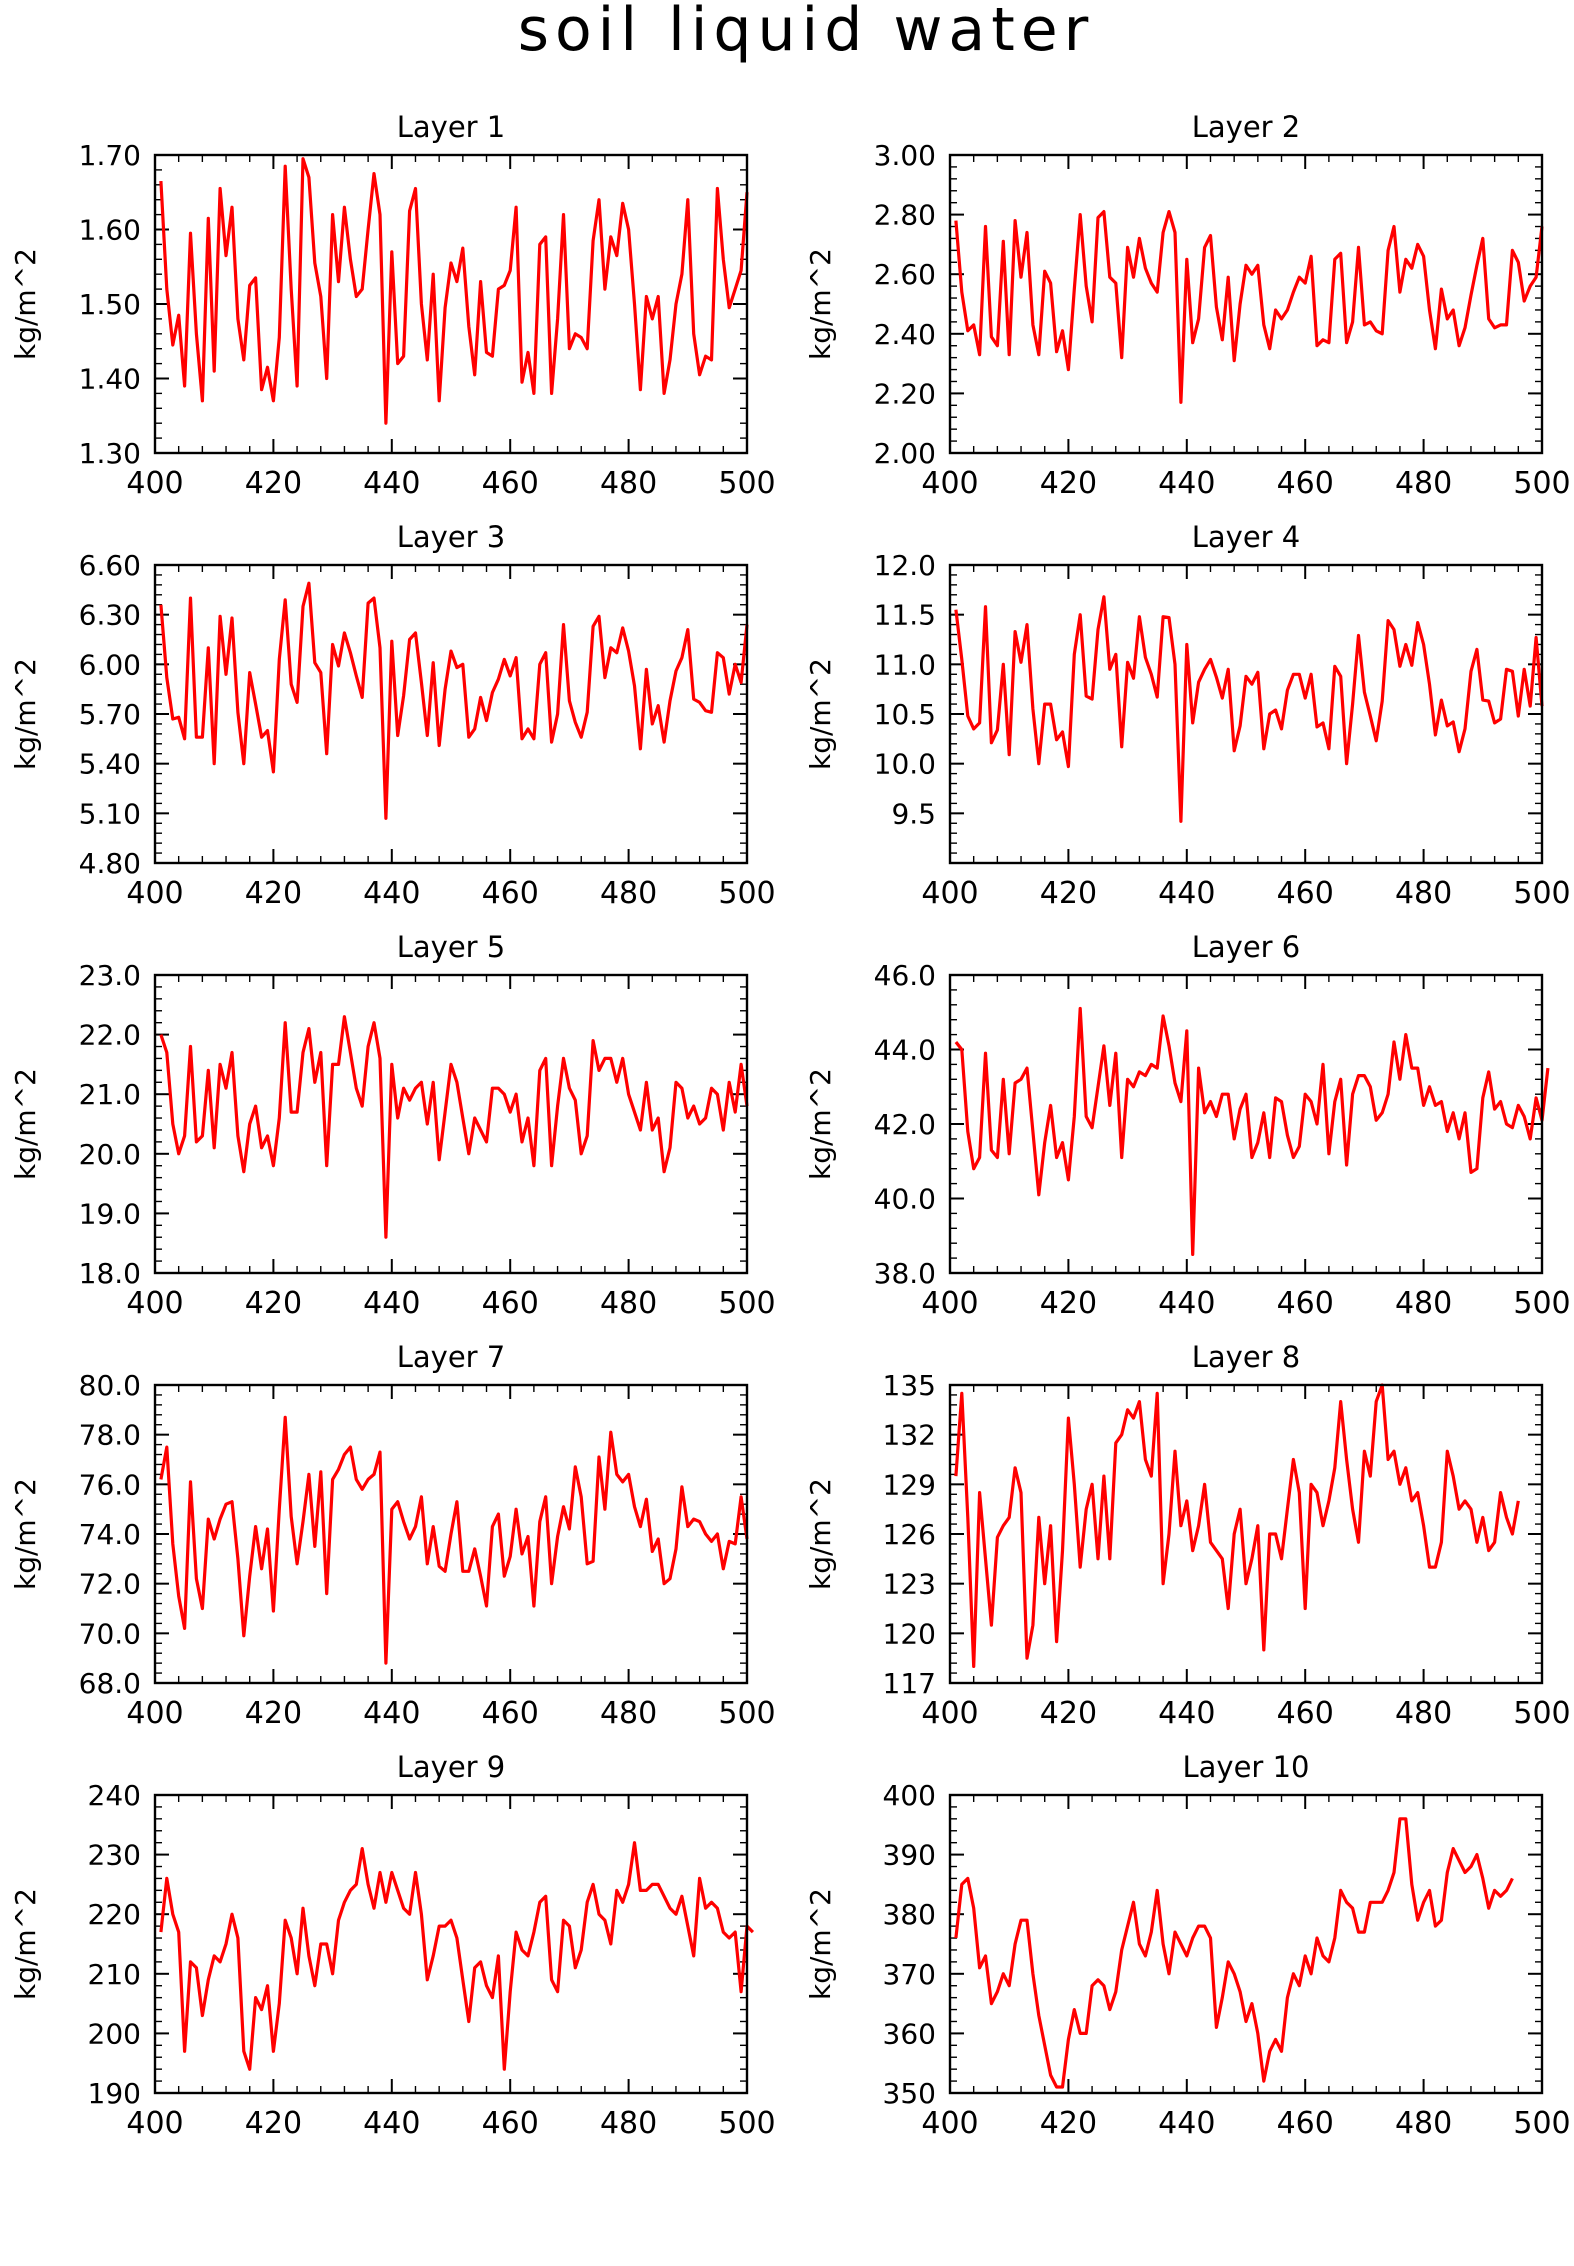 The image size is (1574, 2266). What do you see at coordinates (273, 1303) in the screenshot?
I see `layer-5-xtick-label: 420` at bounding box center [273, 1303].